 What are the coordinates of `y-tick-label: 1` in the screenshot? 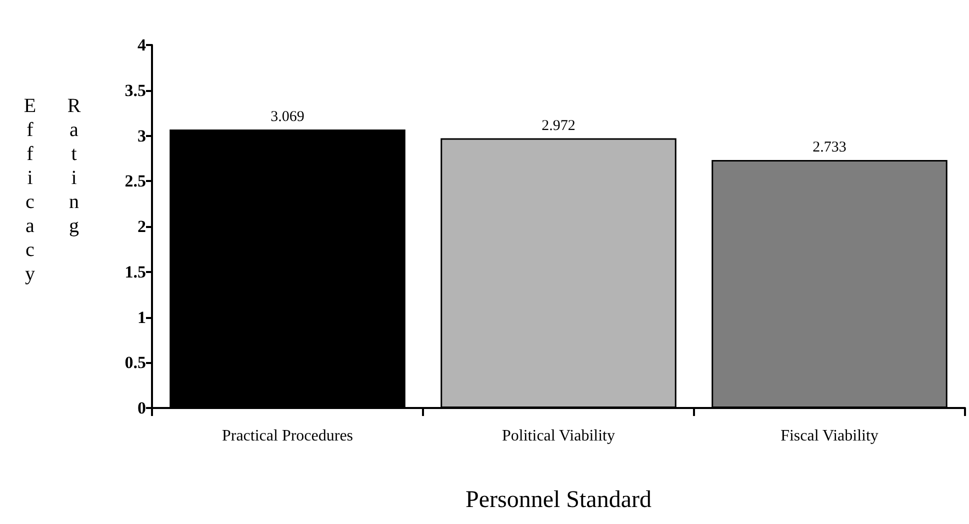 It's located at (142, 317).